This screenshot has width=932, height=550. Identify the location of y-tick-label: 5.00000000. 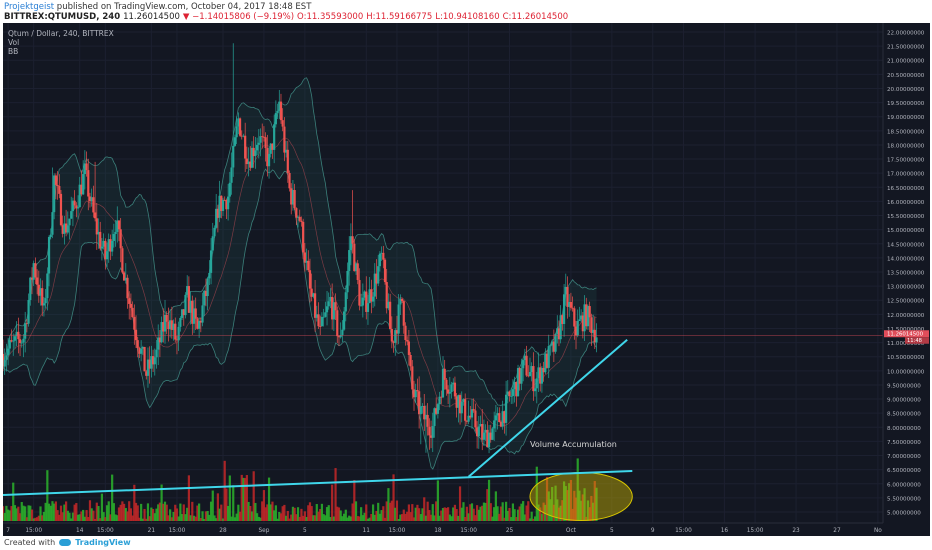
(904, 514).